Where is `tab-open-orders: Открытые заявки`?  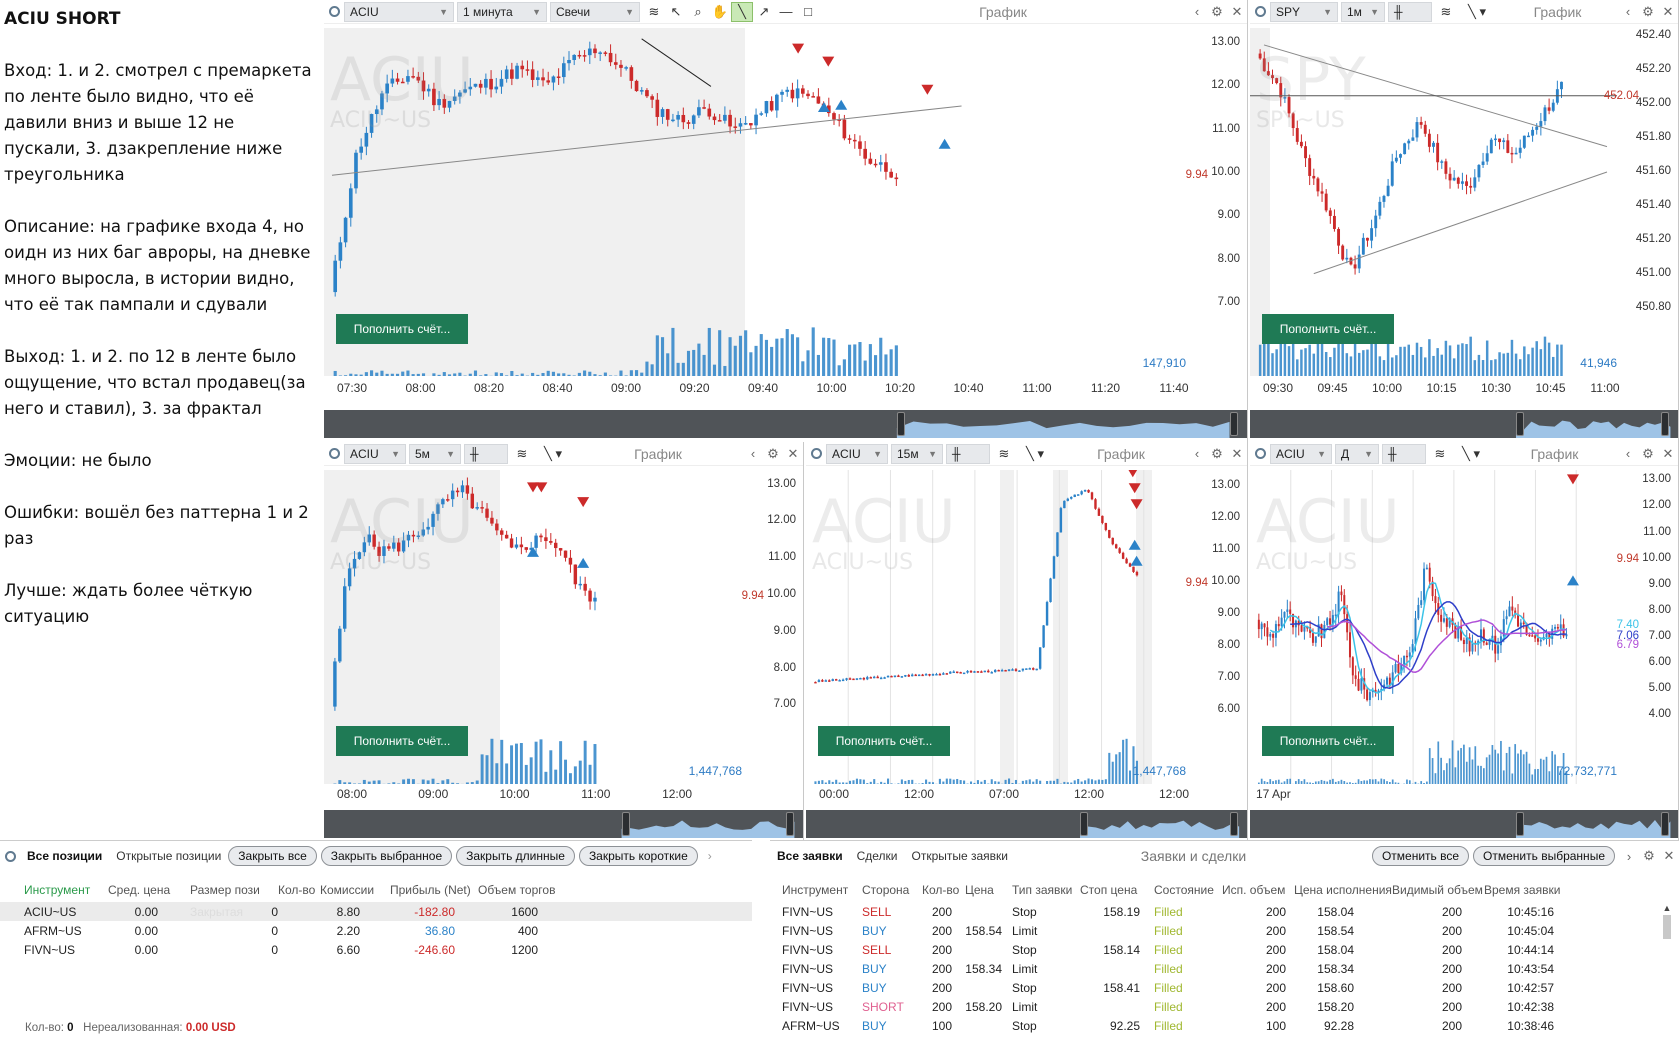
tab-open-orders: Открытые заявки is located at coordinates (960, 856).